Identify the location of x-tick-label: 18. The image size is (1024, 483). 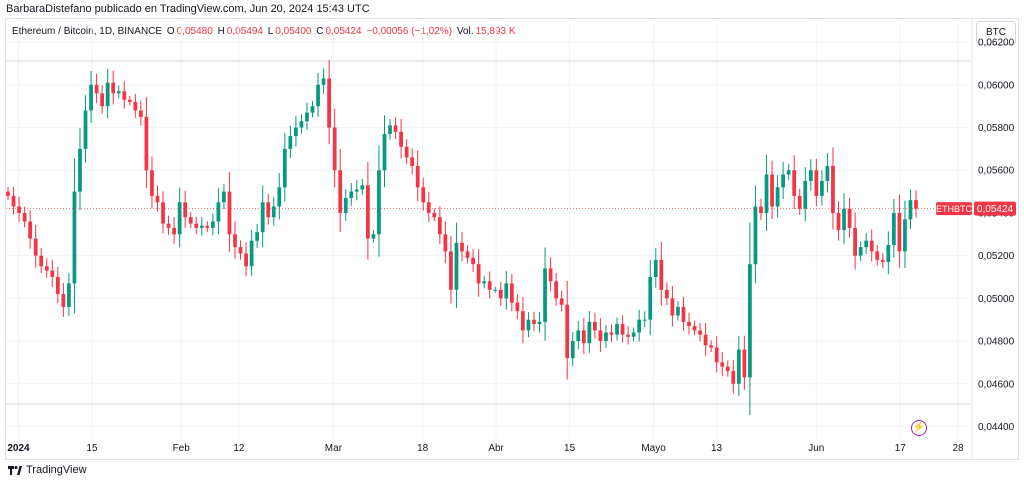
(423, 448).